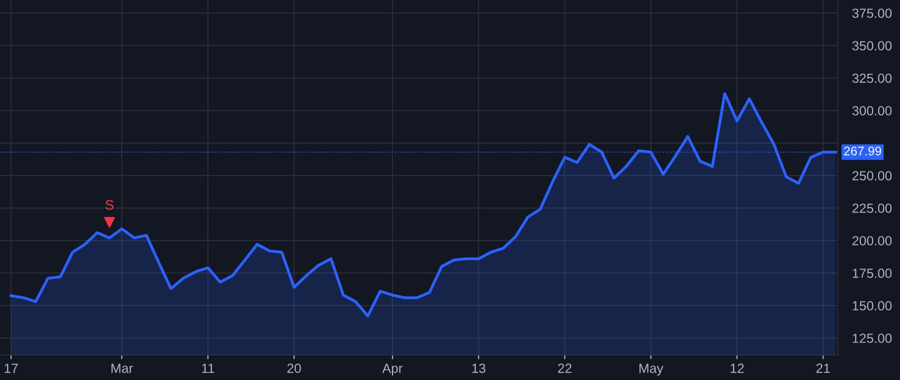 The height and width of the screenshot is (380, 900). What do you see at coordinates (652, 370) in the screenshot?
I see `x-tick-label: May` at bounding box center [652, 370].